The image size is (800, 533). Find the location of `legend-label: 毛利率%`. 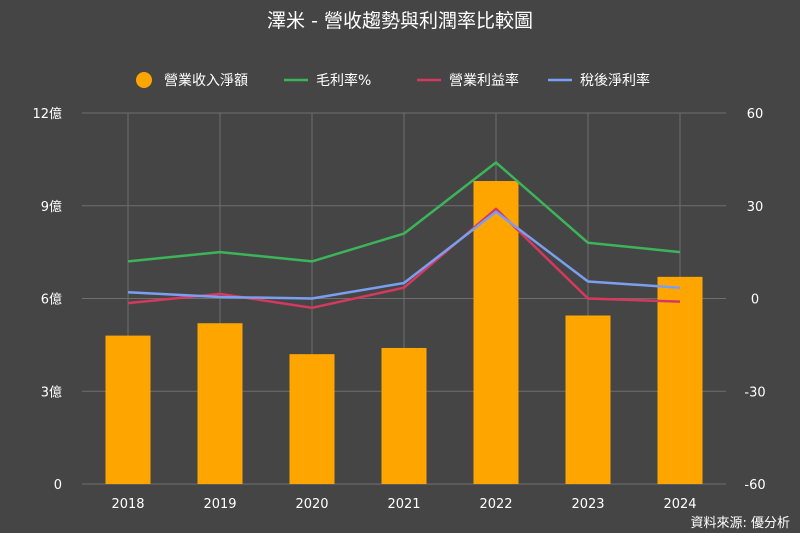

legend-label: 毛利率% is located at coordinates (343, 80).